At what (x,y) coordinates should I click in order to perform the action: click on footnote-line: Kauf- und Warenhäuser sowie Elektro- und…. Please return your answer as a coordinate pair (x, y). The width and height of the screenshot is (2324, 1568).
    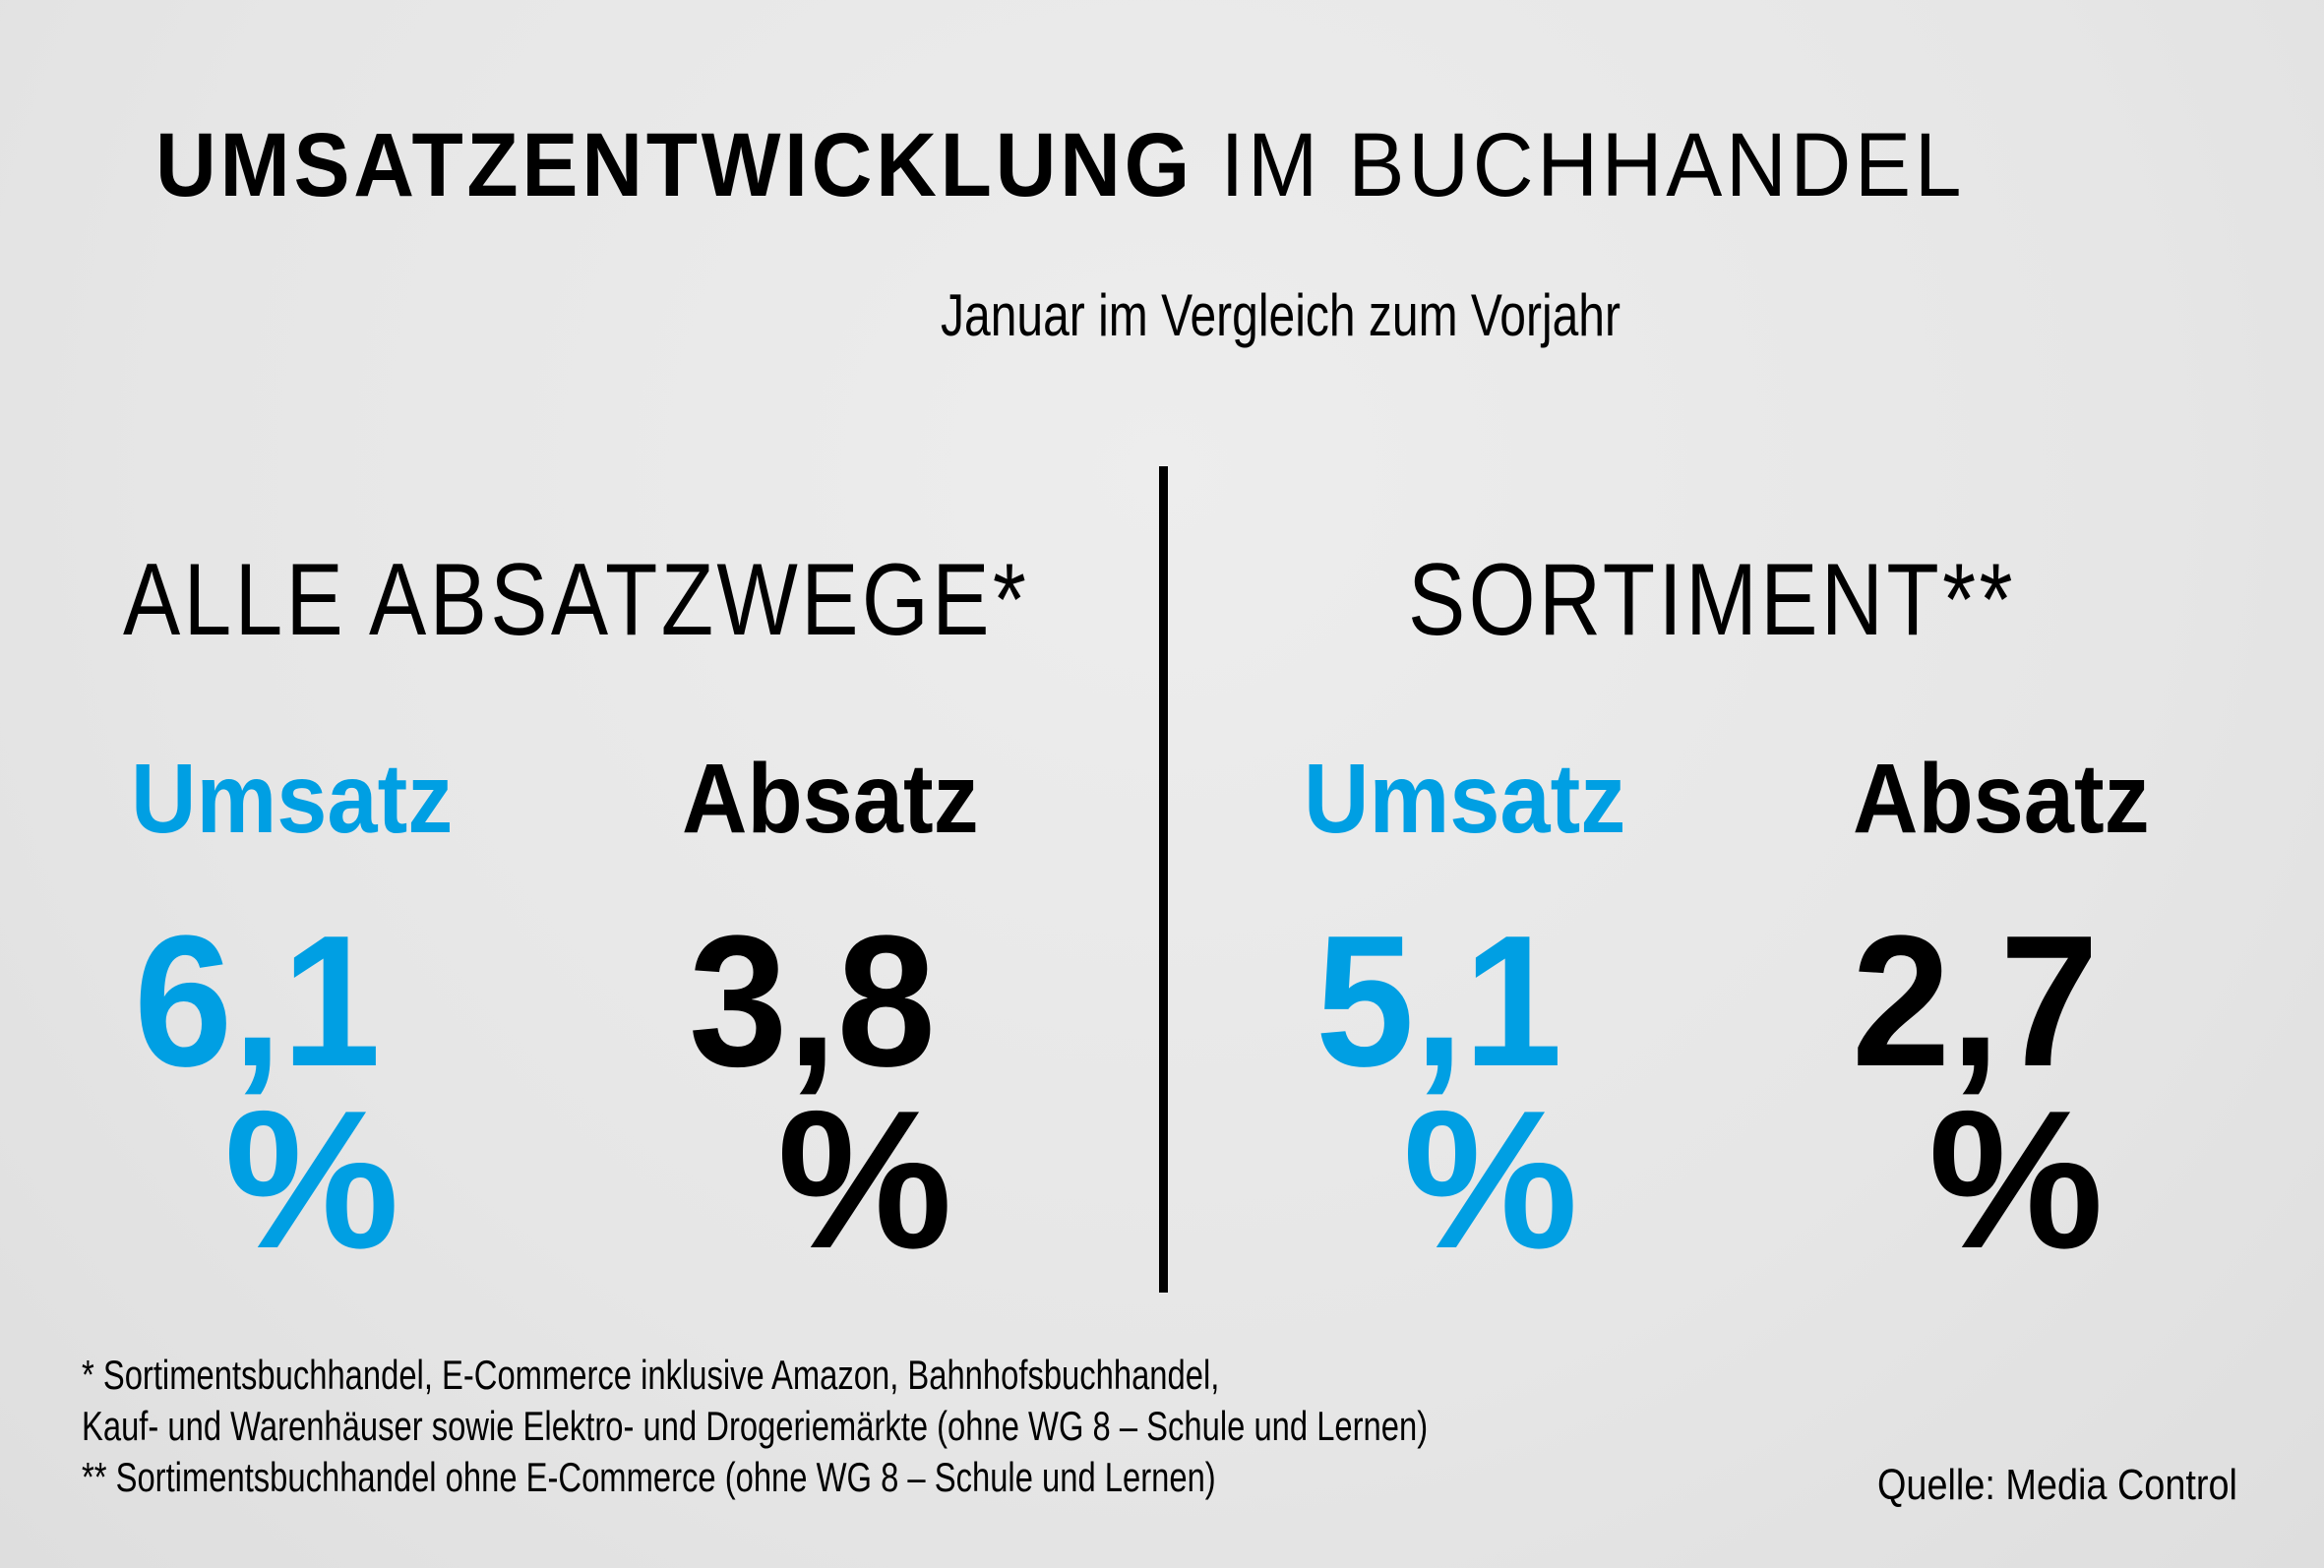
    Looking at the image, I should click on (755, 1426).